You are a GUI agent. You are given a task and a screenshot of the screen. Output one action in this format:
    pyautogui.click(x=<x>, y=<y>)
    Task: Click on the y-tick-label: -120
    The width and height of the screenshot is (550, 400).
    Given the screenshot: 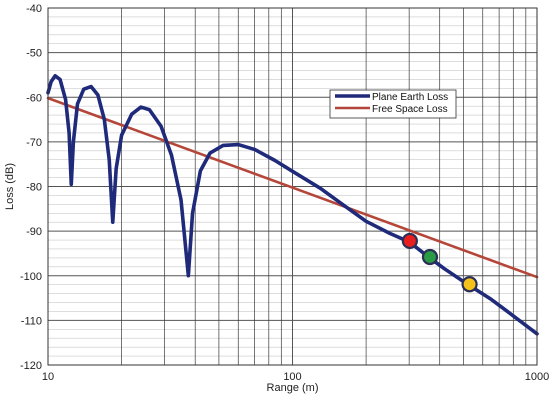 What is the action you would take?
    pyautogui.click(x=31, y=366)
    